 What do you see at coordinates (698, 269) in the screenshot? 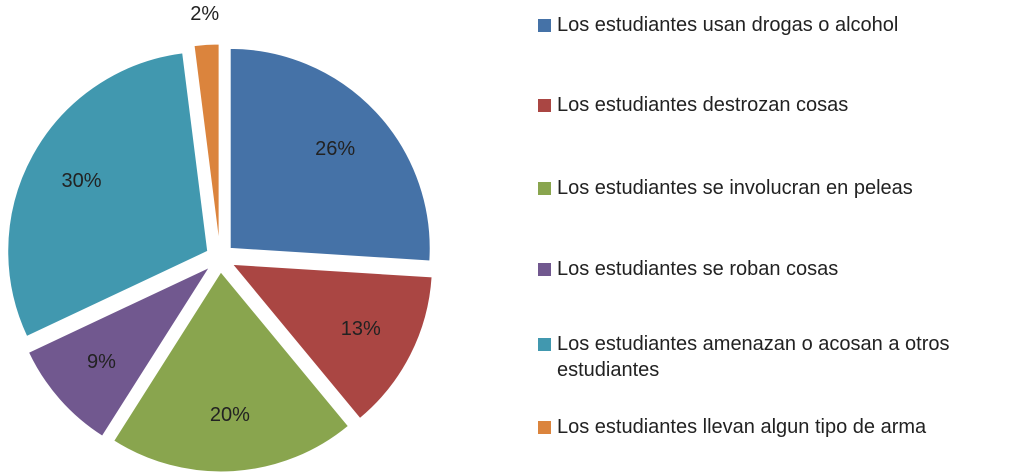
I see `legend-label: Los estudiantes se roban cosas` at bounding box center [698, 269].